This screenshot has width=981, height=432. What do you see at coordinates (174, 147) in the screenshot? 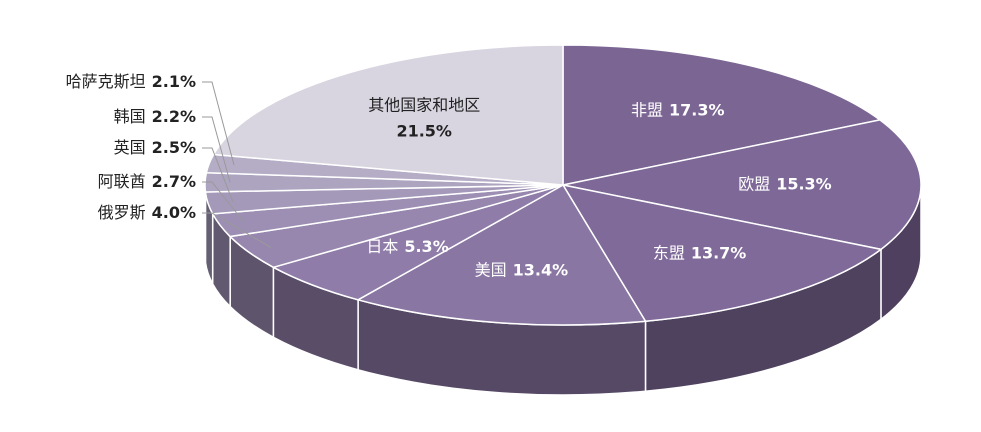
I see `label-value: 2.5%` at bounding box center [174, 147].